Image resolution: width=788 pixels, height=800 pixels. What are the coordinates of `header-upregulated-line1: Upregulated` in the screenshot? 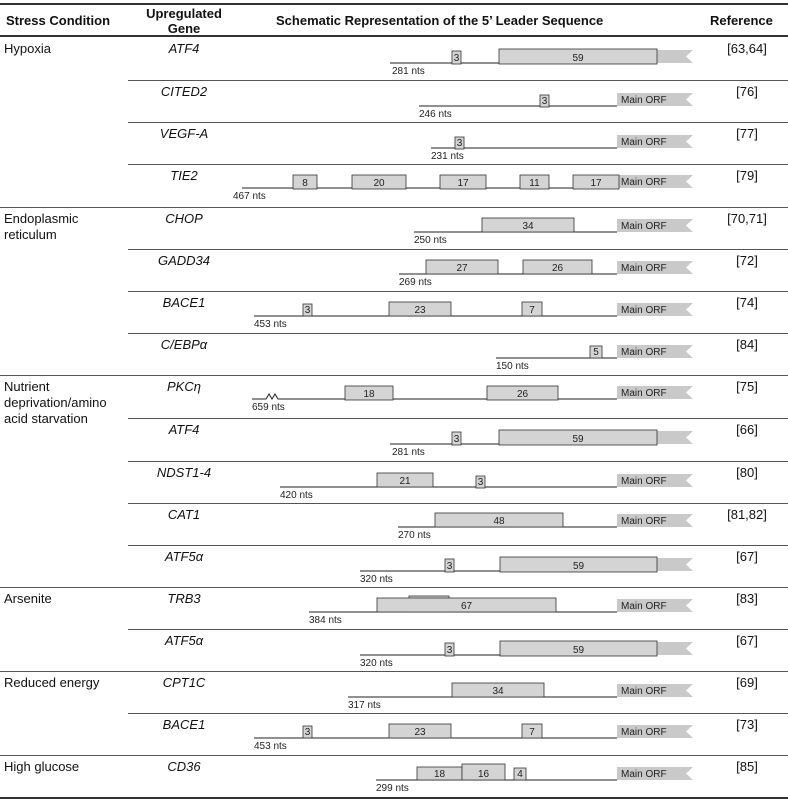 It's located at (184, 13).